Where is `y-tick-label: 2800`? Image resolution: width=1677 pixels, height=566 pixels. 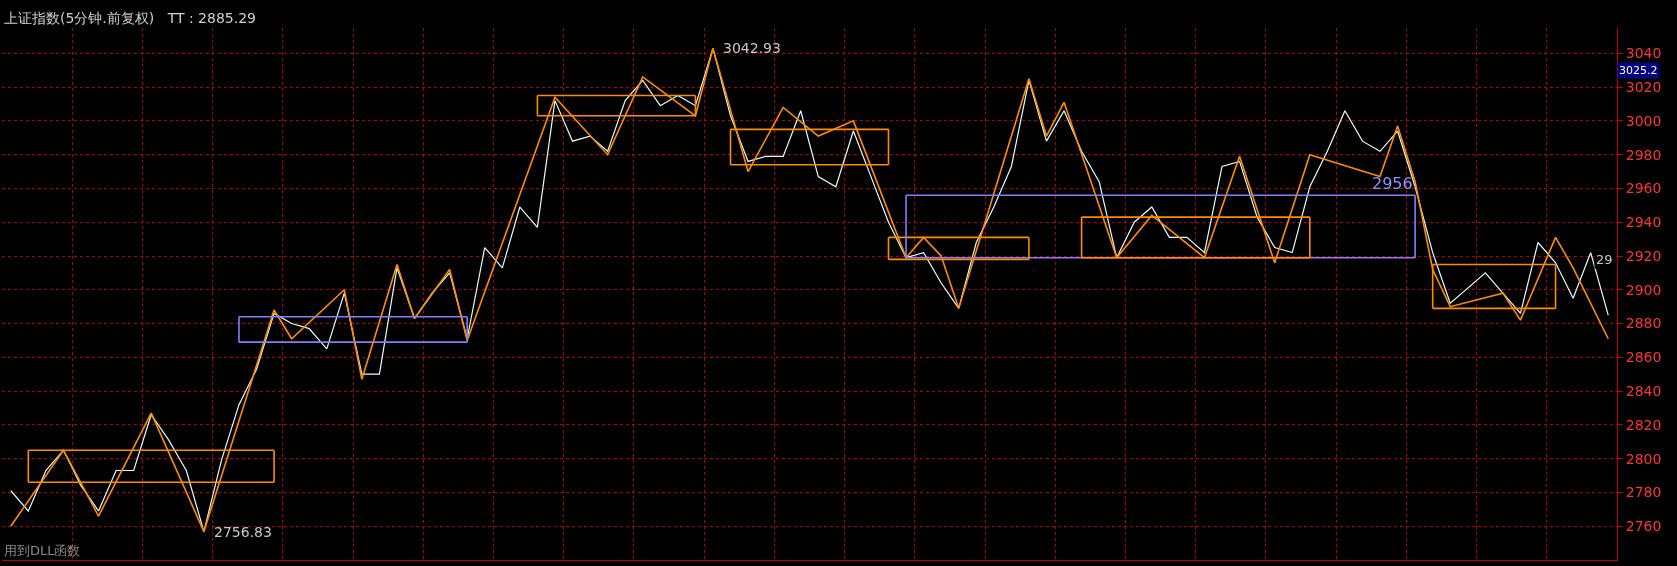
y-tick-label: 2800 is located at coordinates (1643, 458).